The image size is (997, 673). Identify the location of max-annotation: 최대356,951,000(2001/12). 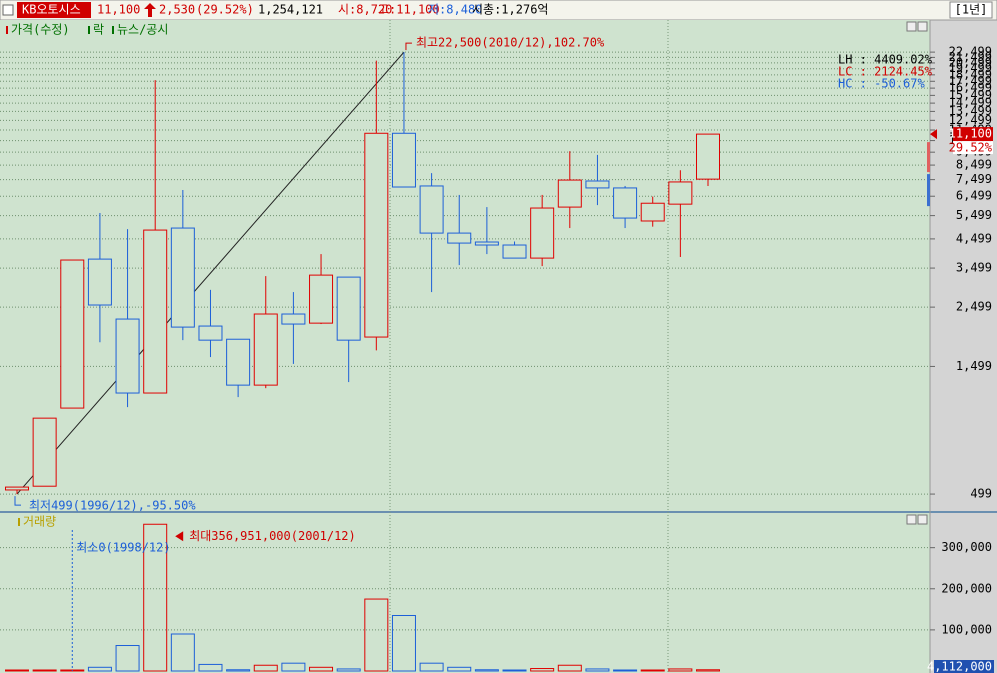
(272, 536).